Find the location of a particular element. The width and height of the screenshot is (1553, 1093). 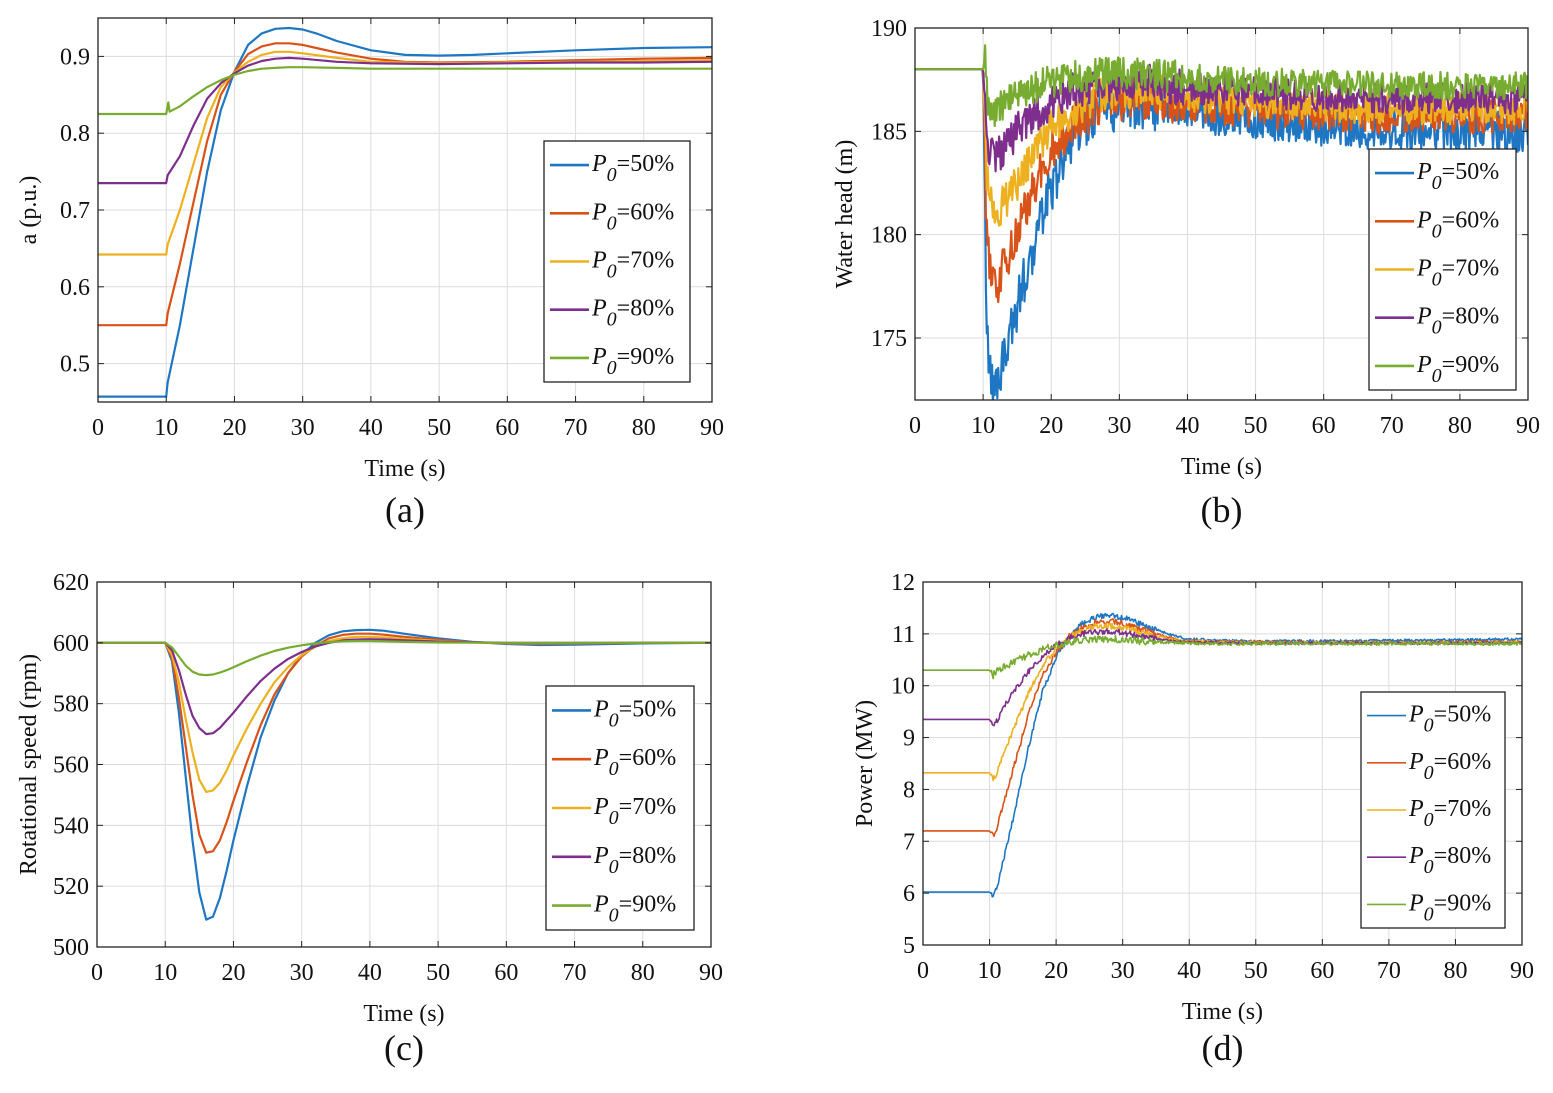

y-axis-label: Power (MW) is located at coordinates (865, 763).